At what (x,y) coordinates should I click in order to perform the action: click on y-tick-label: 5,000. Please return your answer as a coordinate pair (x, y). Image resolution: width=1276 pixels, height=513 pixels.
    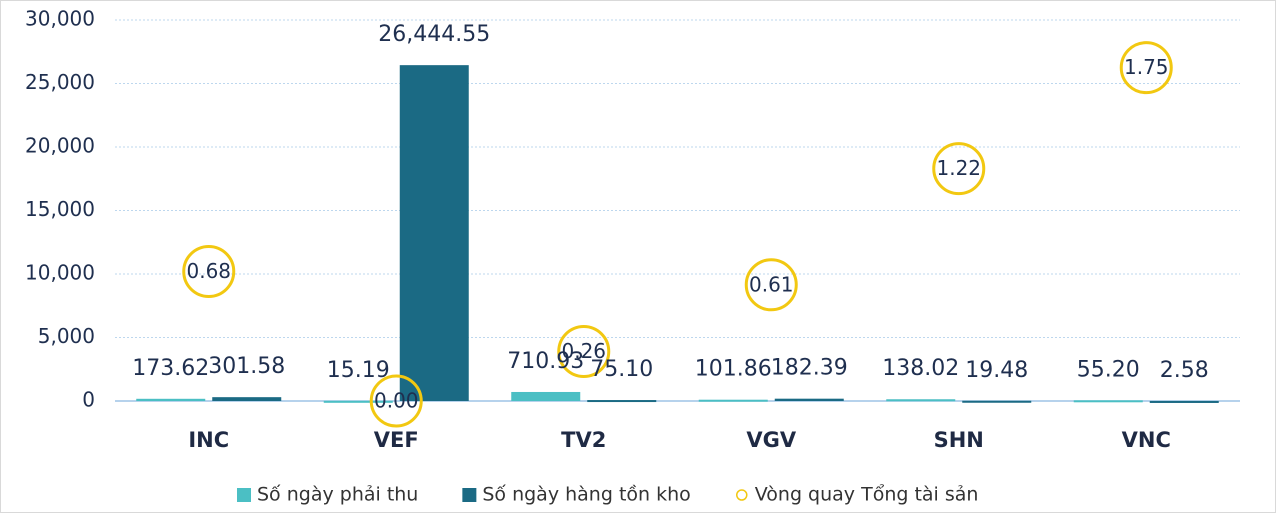
    Looking at the image, I should click on (66, 336).